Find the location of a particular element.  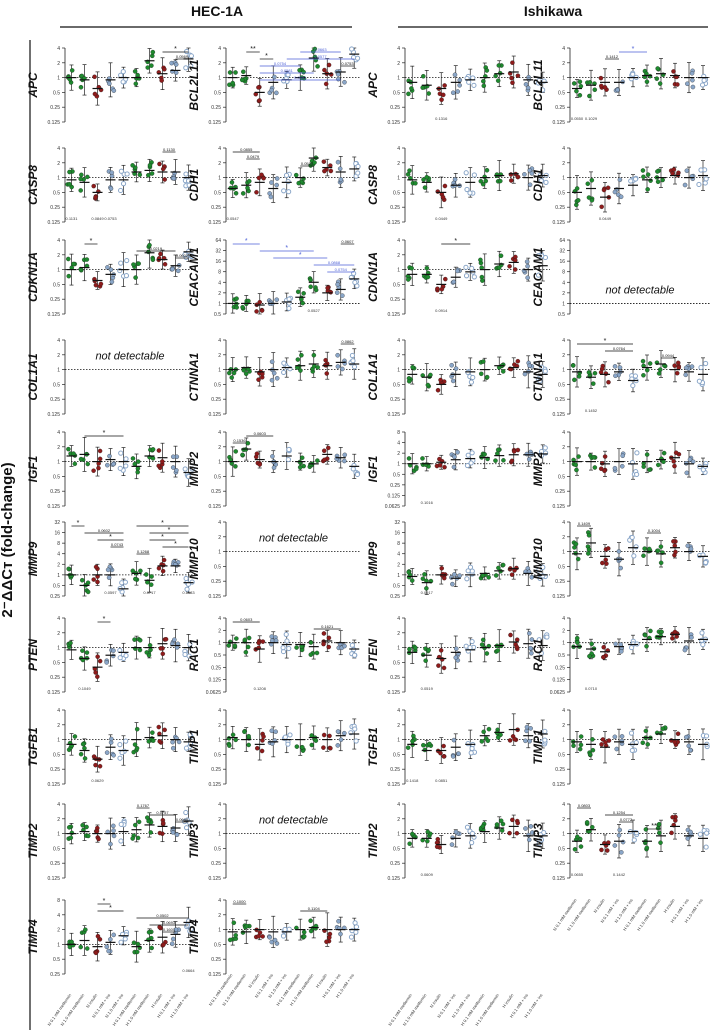

annotation-label: 0.0479 is located at coordinates (253, 156).